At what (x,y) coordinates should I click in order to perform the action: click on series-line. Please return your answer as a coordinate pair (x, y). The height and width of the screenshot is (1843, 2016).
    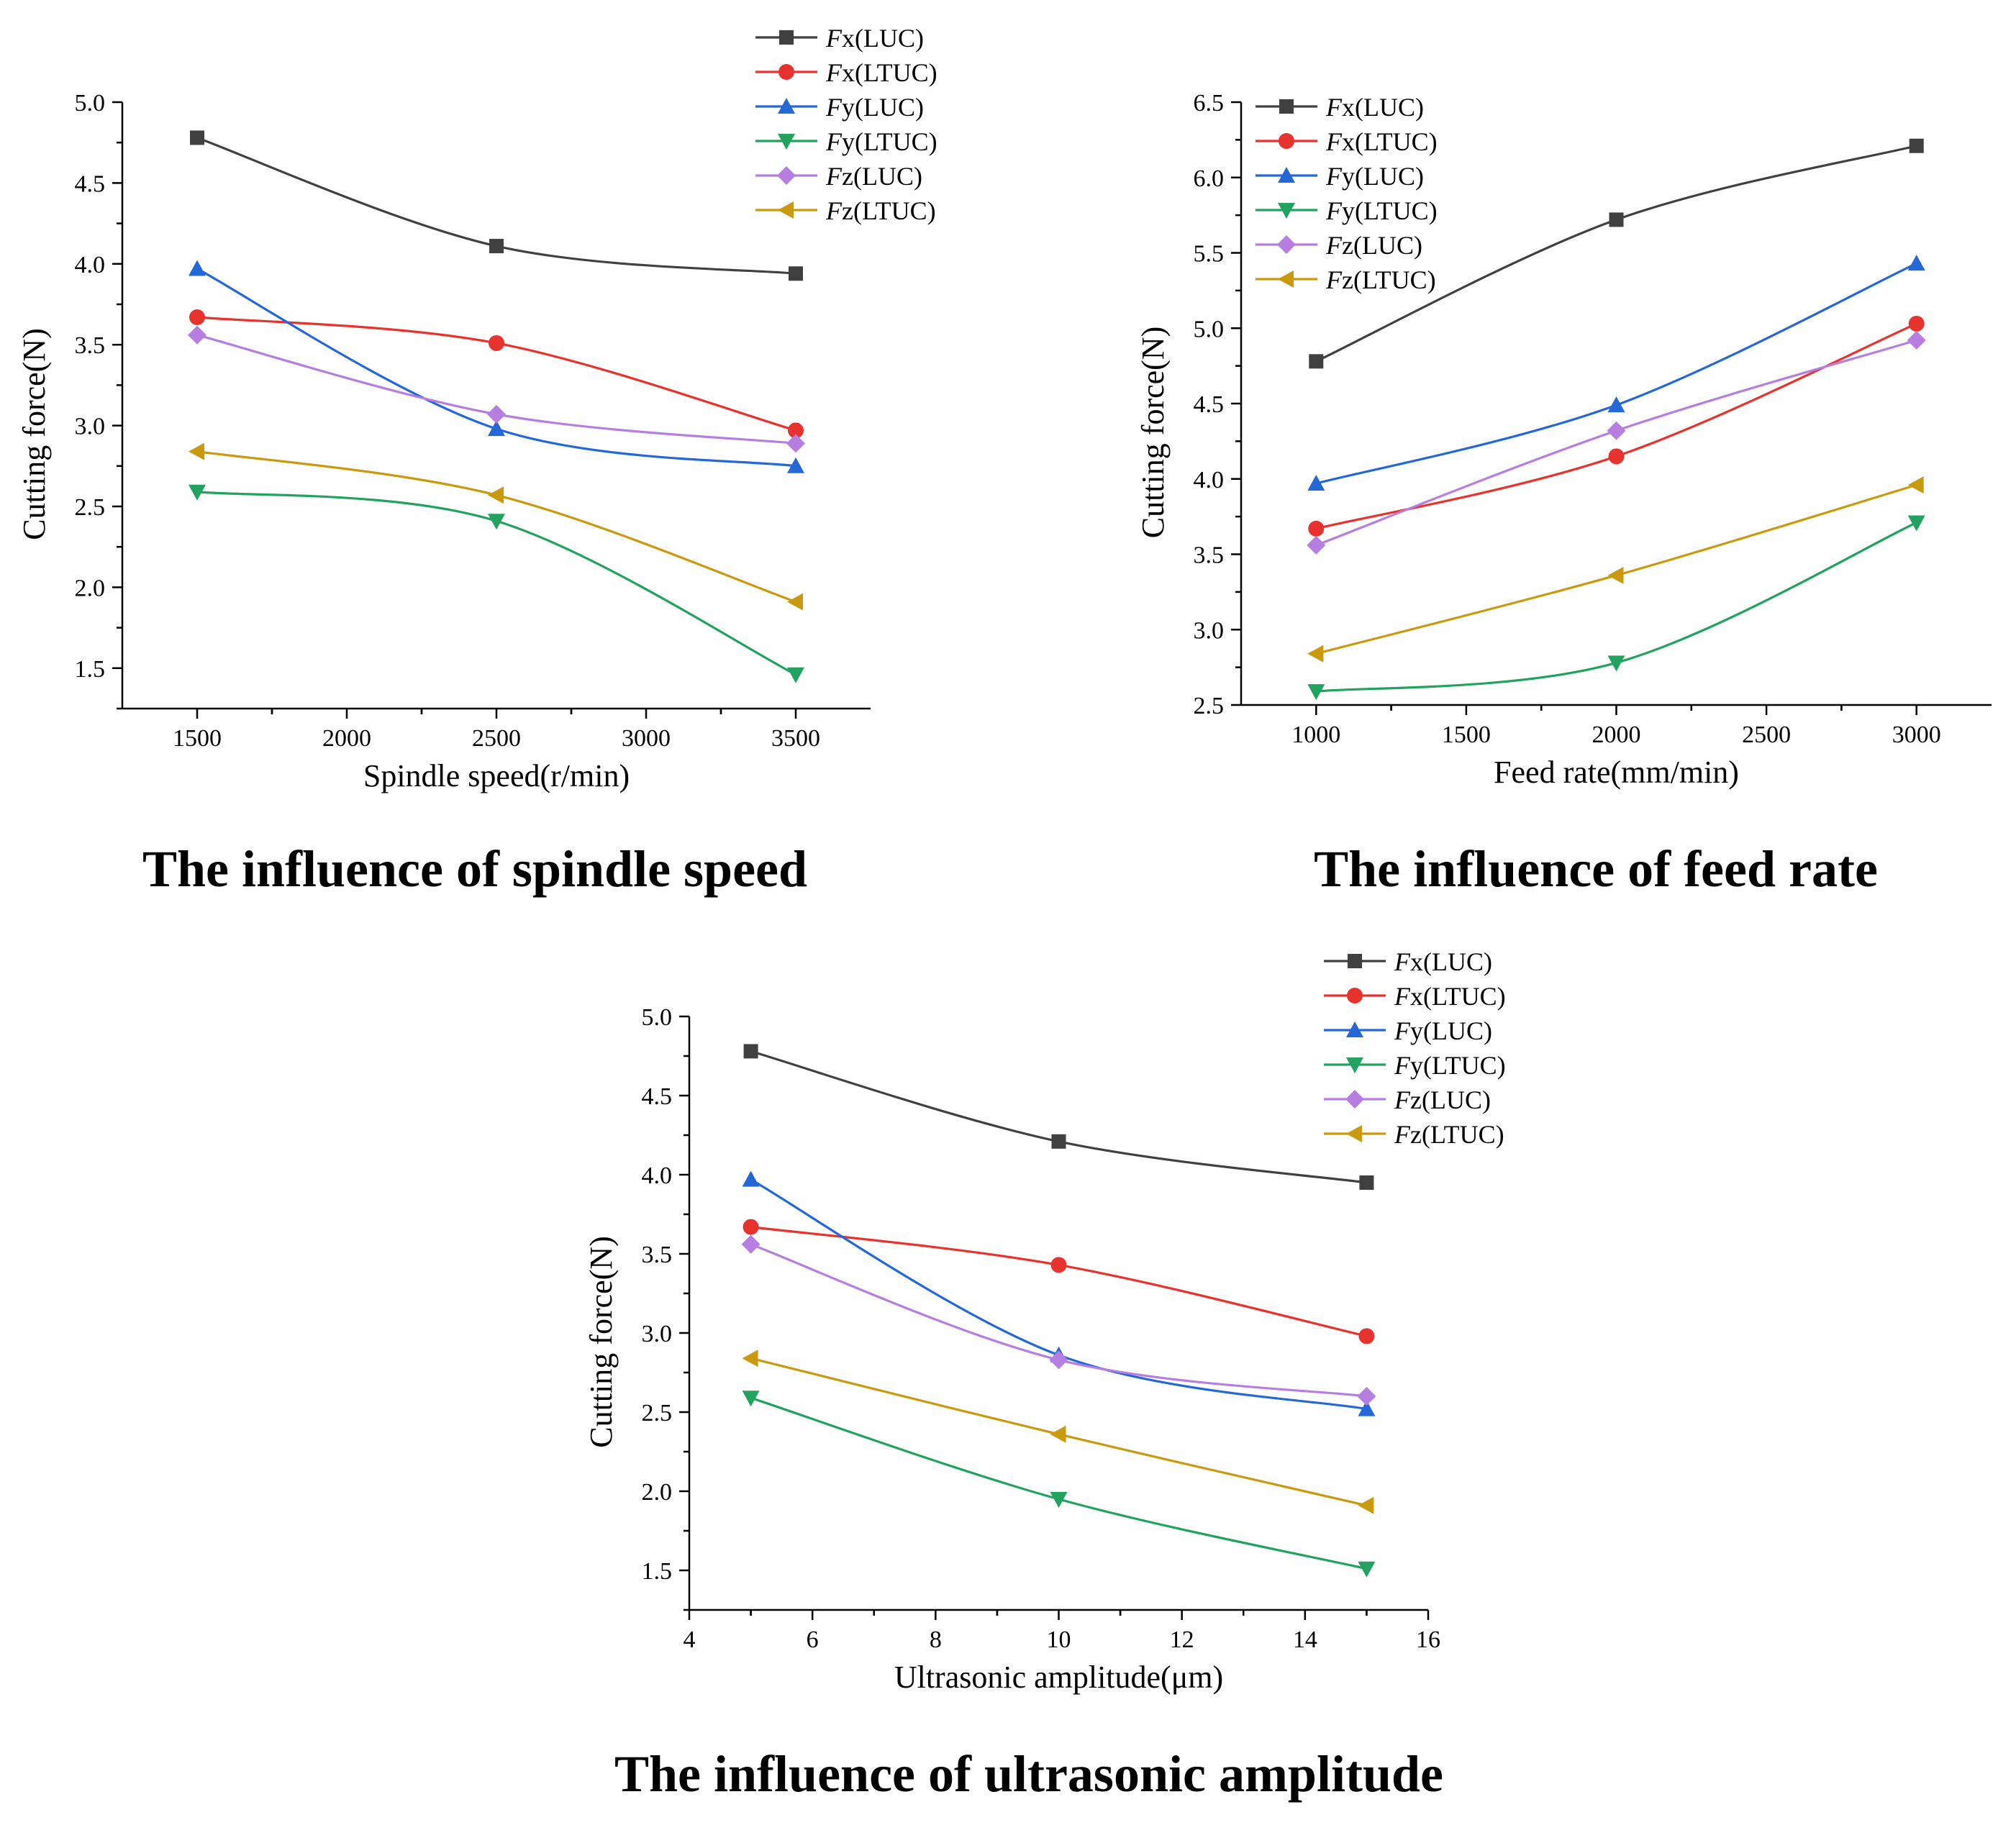
    Looking at the image, I should click on (1058, 1117).